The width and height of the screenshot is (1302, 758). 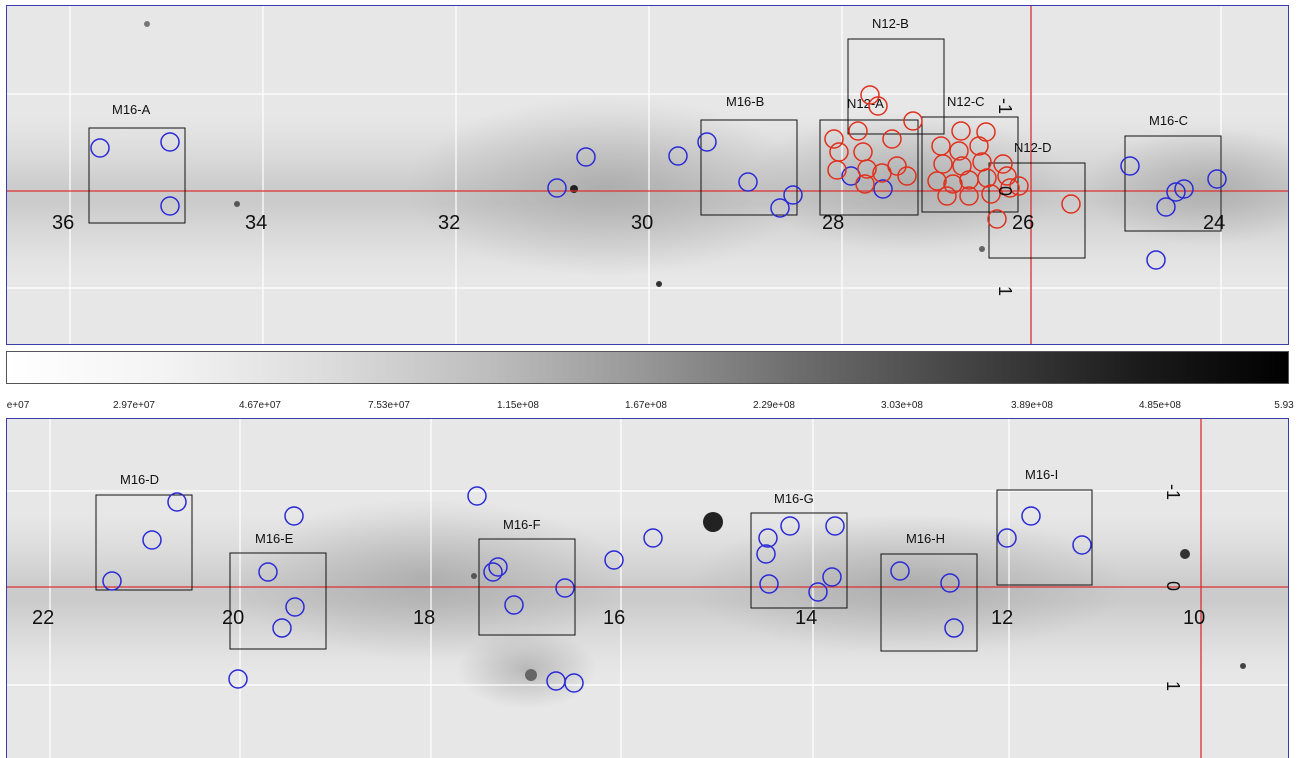 What do you see at coordinates (896, 86) in the screenshot?
I see `region-box-n12-b` at bounding box center [896, 86].